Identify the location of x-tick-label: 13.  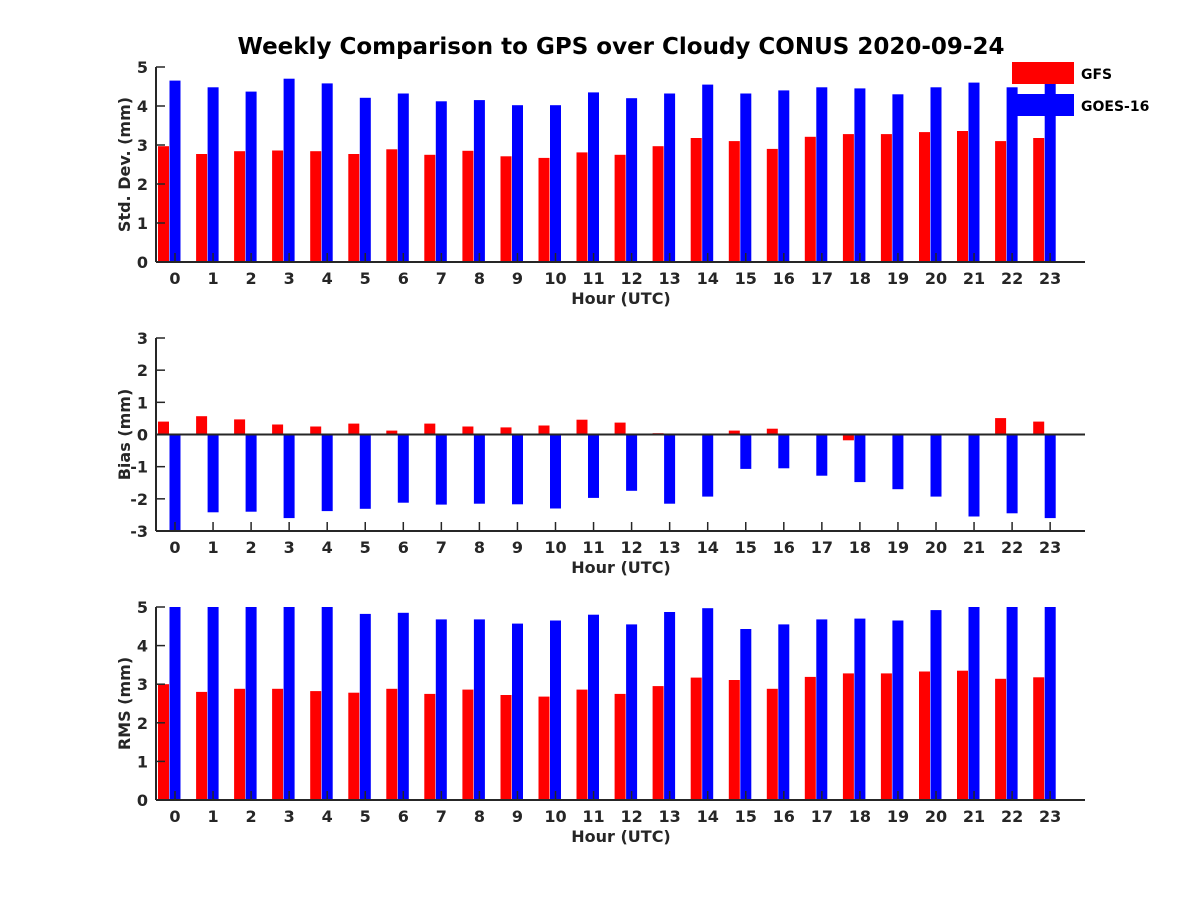
(670, 547).